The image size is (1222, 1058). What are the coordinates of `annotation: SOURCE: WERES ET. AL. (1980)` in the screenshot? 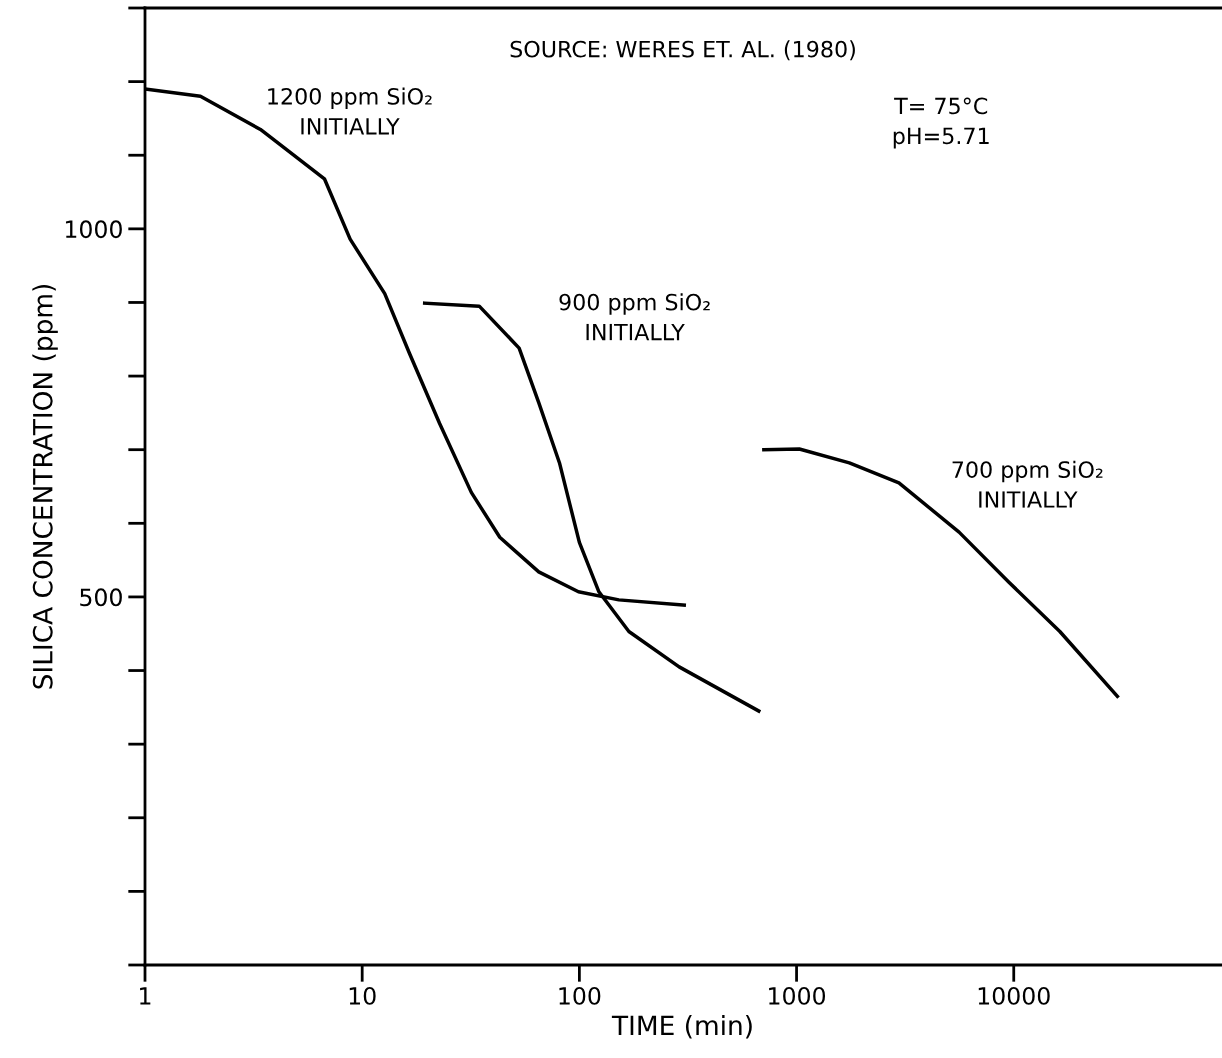 It's located at (682, 50).